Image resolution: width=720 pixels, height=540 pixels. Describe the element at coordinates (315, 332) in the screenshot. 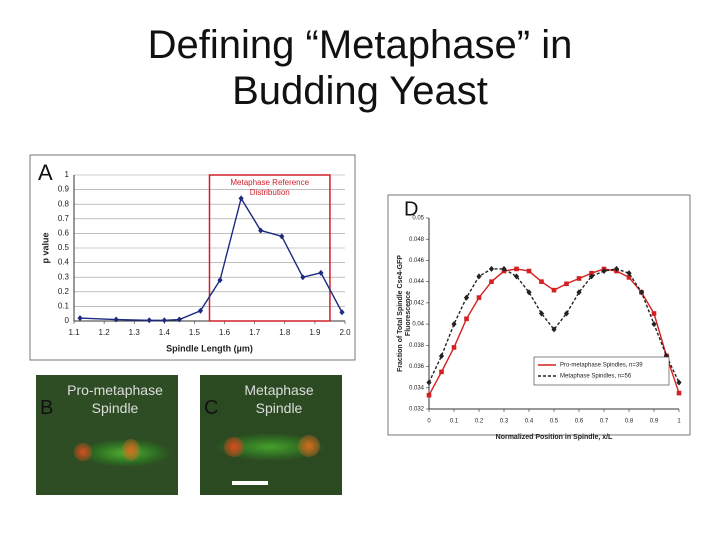

I see `x-tick-label: 1.9` at that location.